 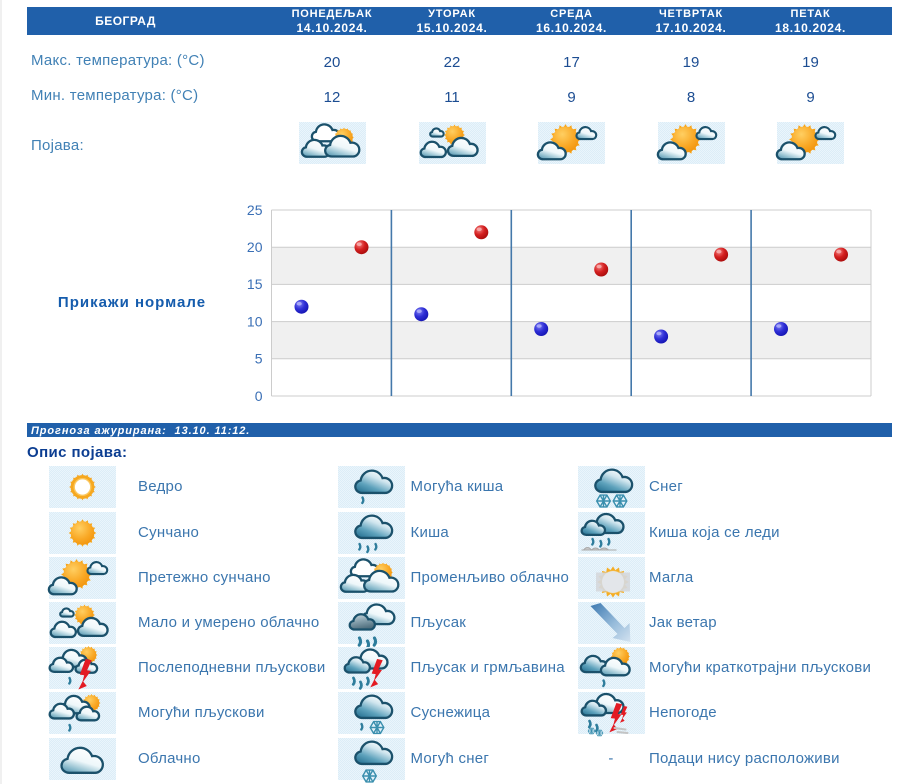 I want to click on svg-text: 10, so click(x=255, y=321).